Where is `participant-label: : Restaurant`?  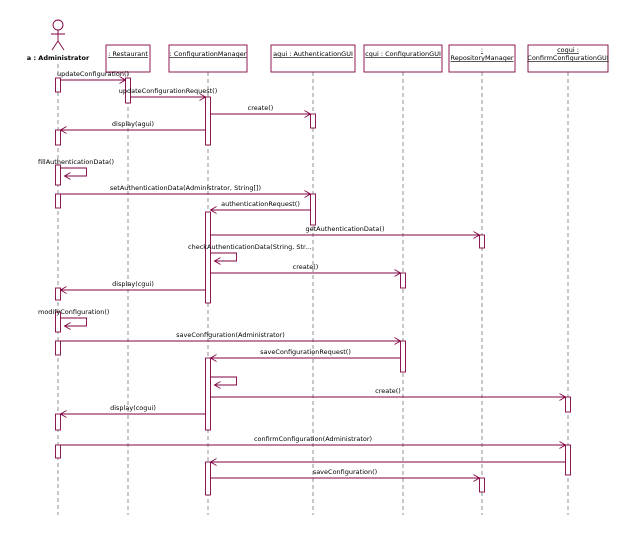 participant-label: : Restaurant is located at coordinates (128, 54).